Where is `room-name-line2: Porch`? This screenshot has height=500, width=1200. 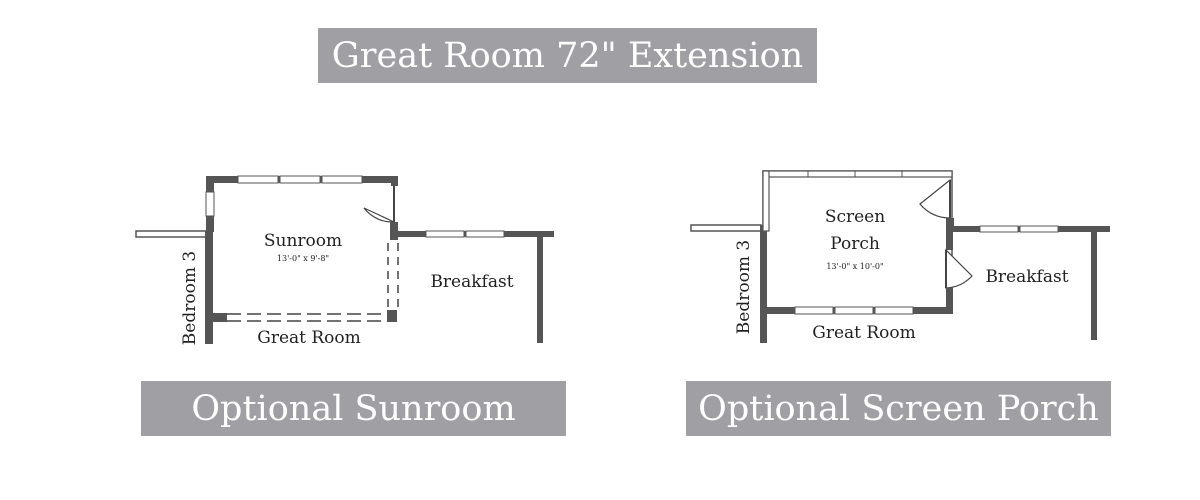 room-name-line2: Porch is located at coordinates (855, 244).